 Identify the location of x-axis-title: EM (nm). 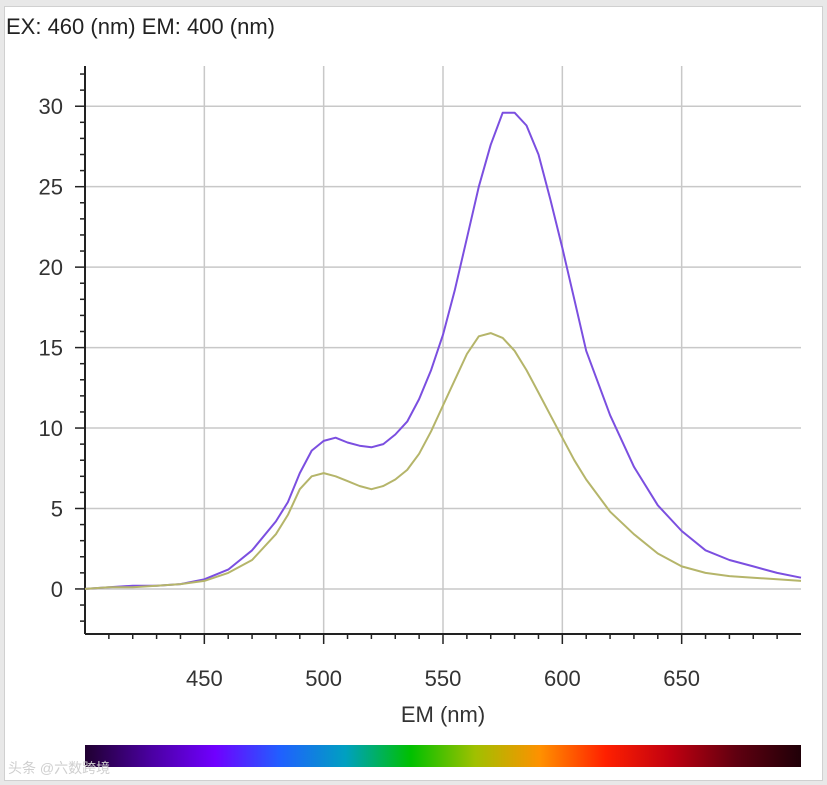
(443, 714).